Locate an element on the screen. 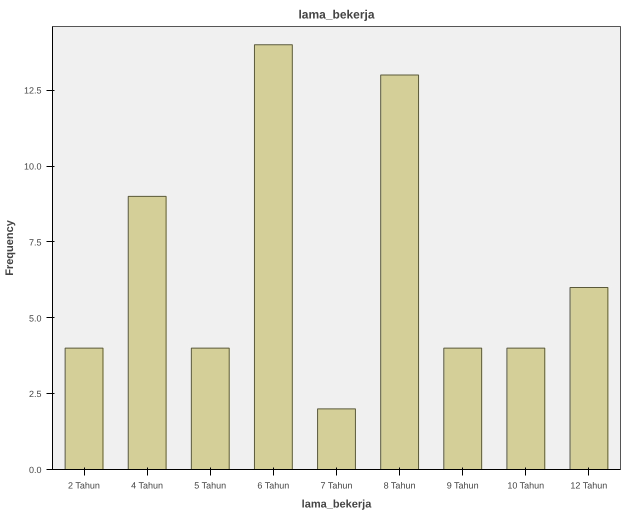 The width and height of the screenshot is (640, 513). x-tick-label: 12 Tahun is located at coordinates (589, 485).